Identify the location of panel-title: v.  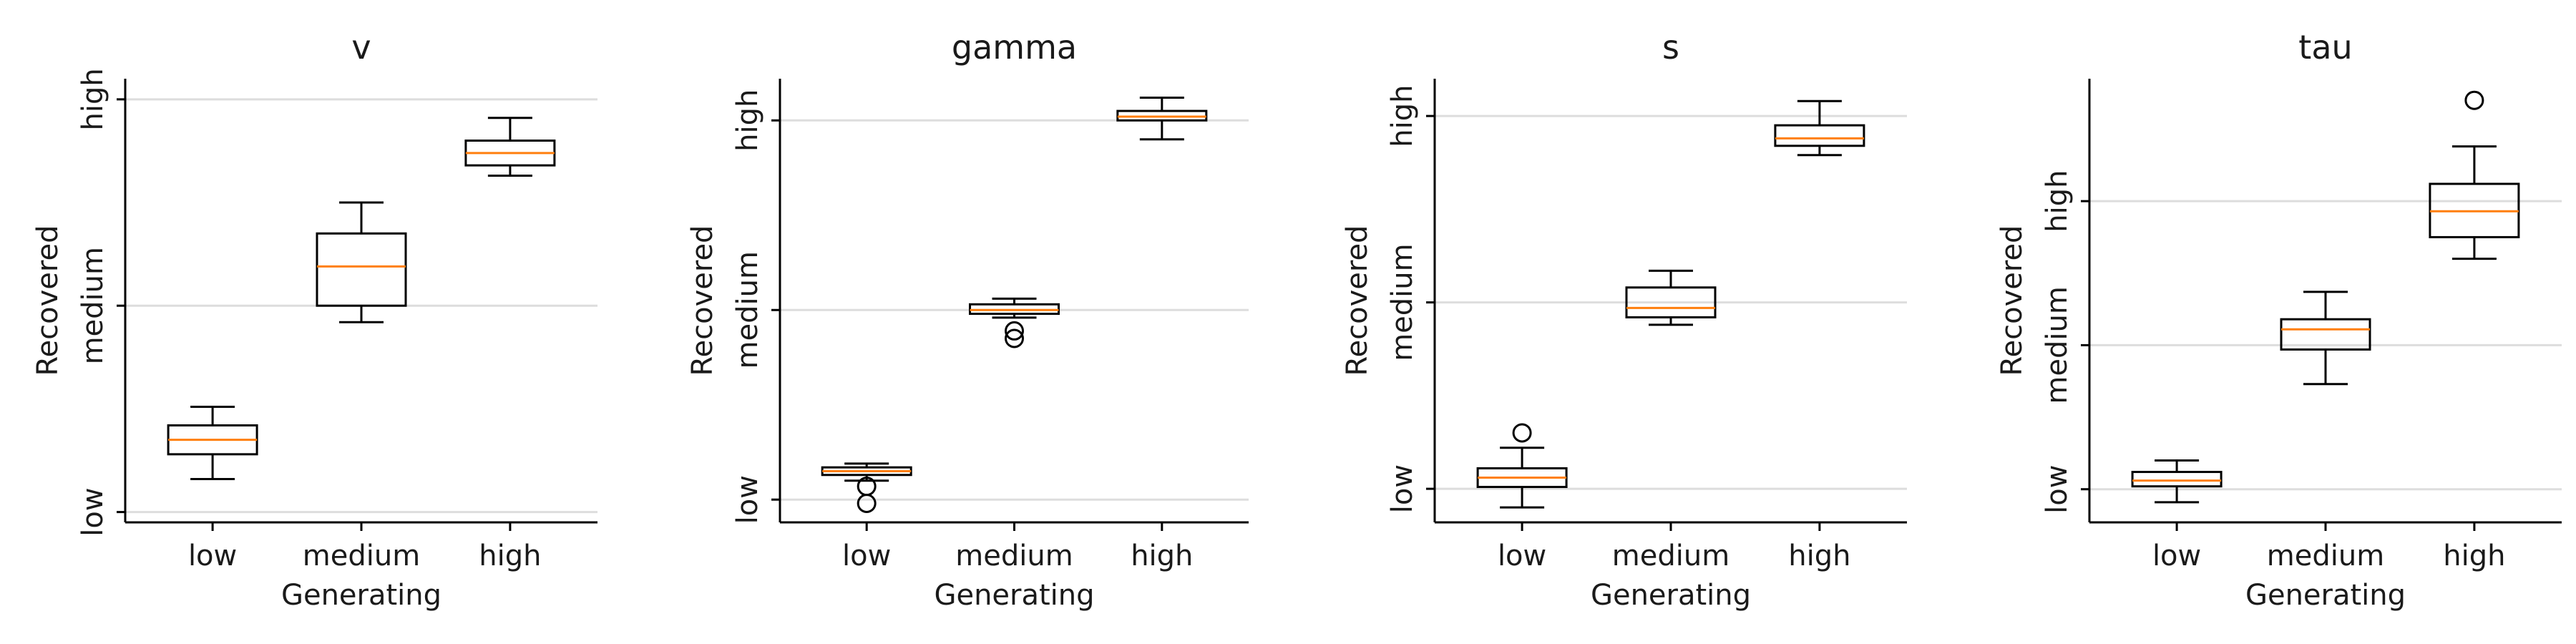
(361, 48).